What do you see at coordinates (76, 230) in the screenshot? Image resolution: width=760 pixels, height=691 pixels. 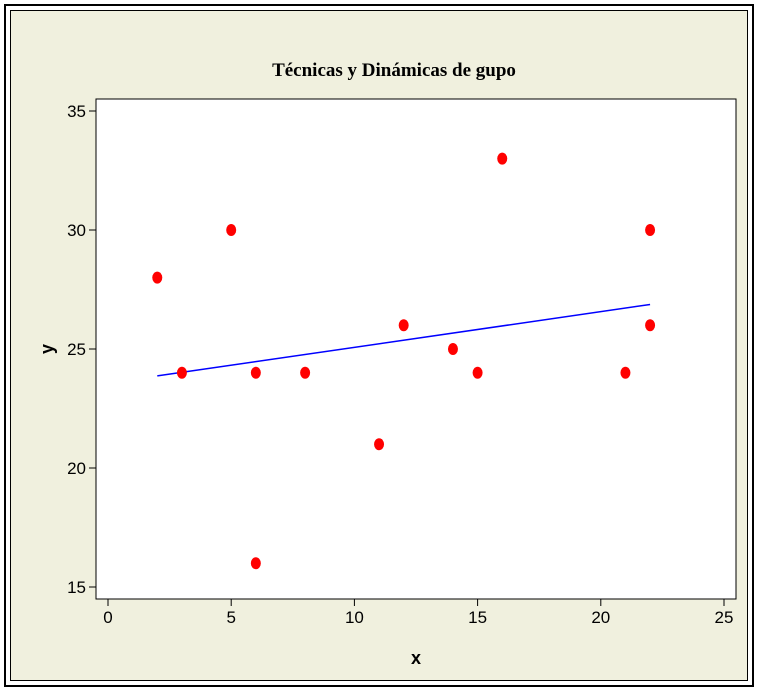 I see `y-tick-label: 30` at bounding box center [76, 230].